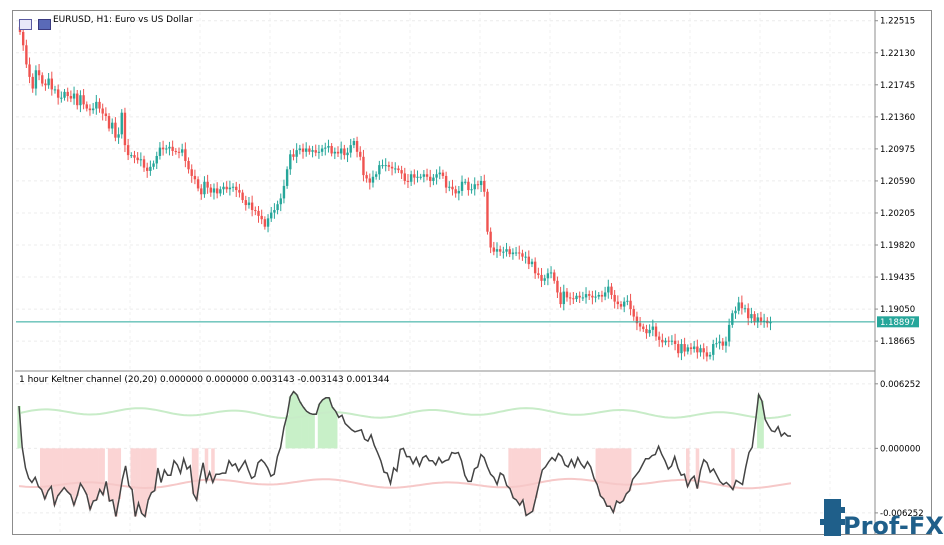 The width and height of the screenshot is (944, 545). Describe the element at coordinates (25, 24) in the screenshot. I see `chart-properties-icon` at that location.